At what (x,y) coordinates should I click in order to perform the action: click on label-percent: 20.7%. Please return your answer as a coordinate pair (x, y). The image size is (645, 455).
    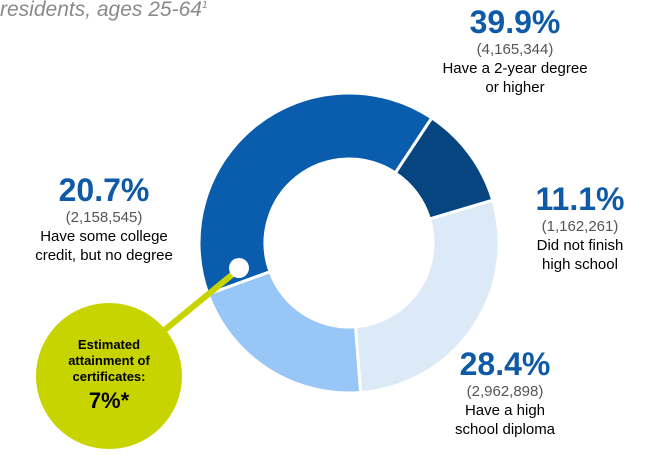
    Looking at the image, I should click on (104, 190).